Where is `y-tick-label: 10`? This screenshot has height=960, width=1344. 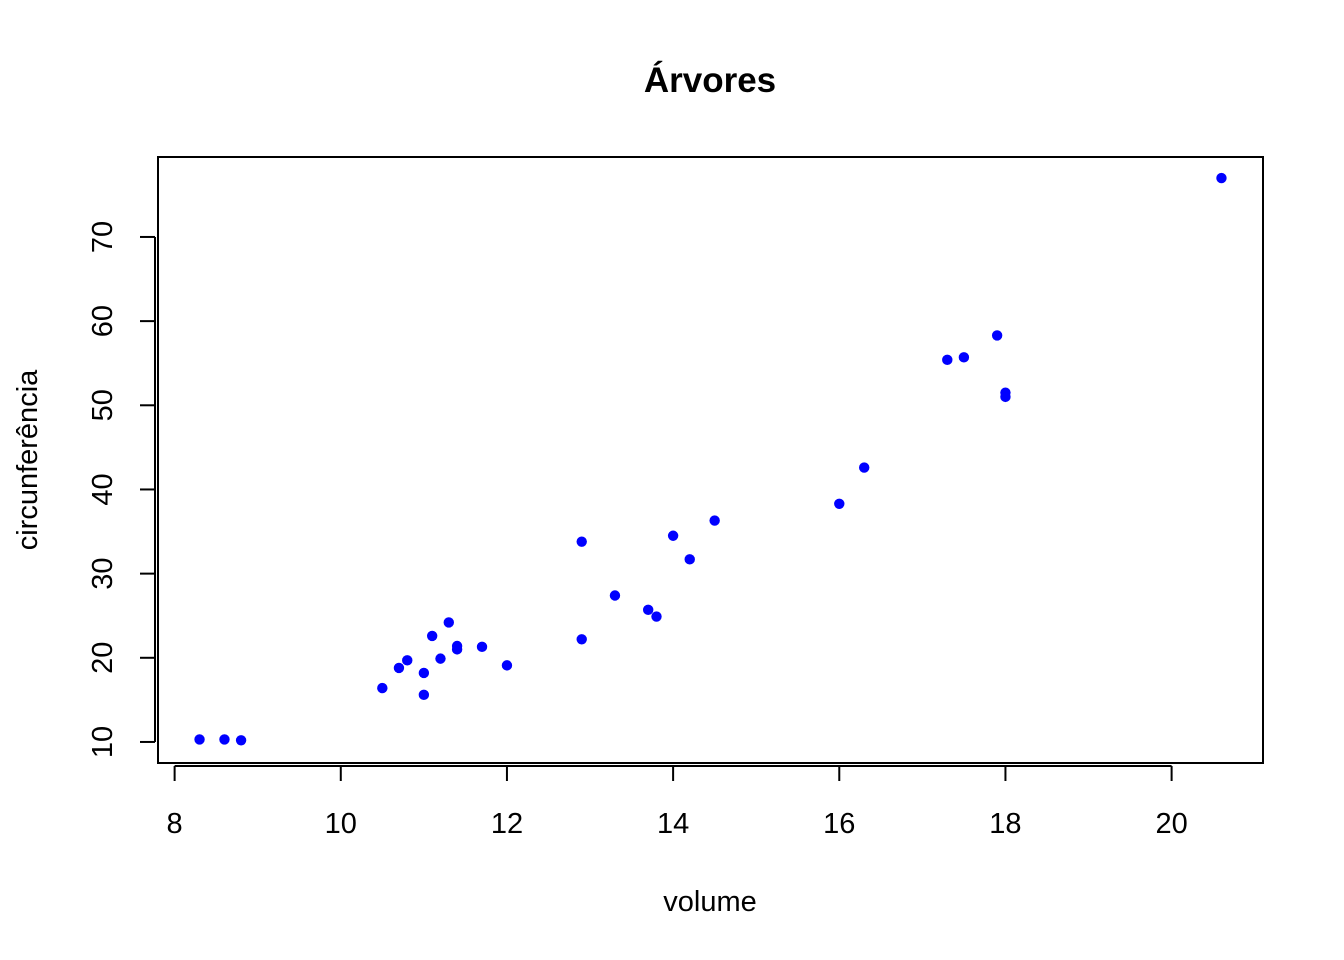
y-tick-label: 10 is located at coordinates (103, 742).